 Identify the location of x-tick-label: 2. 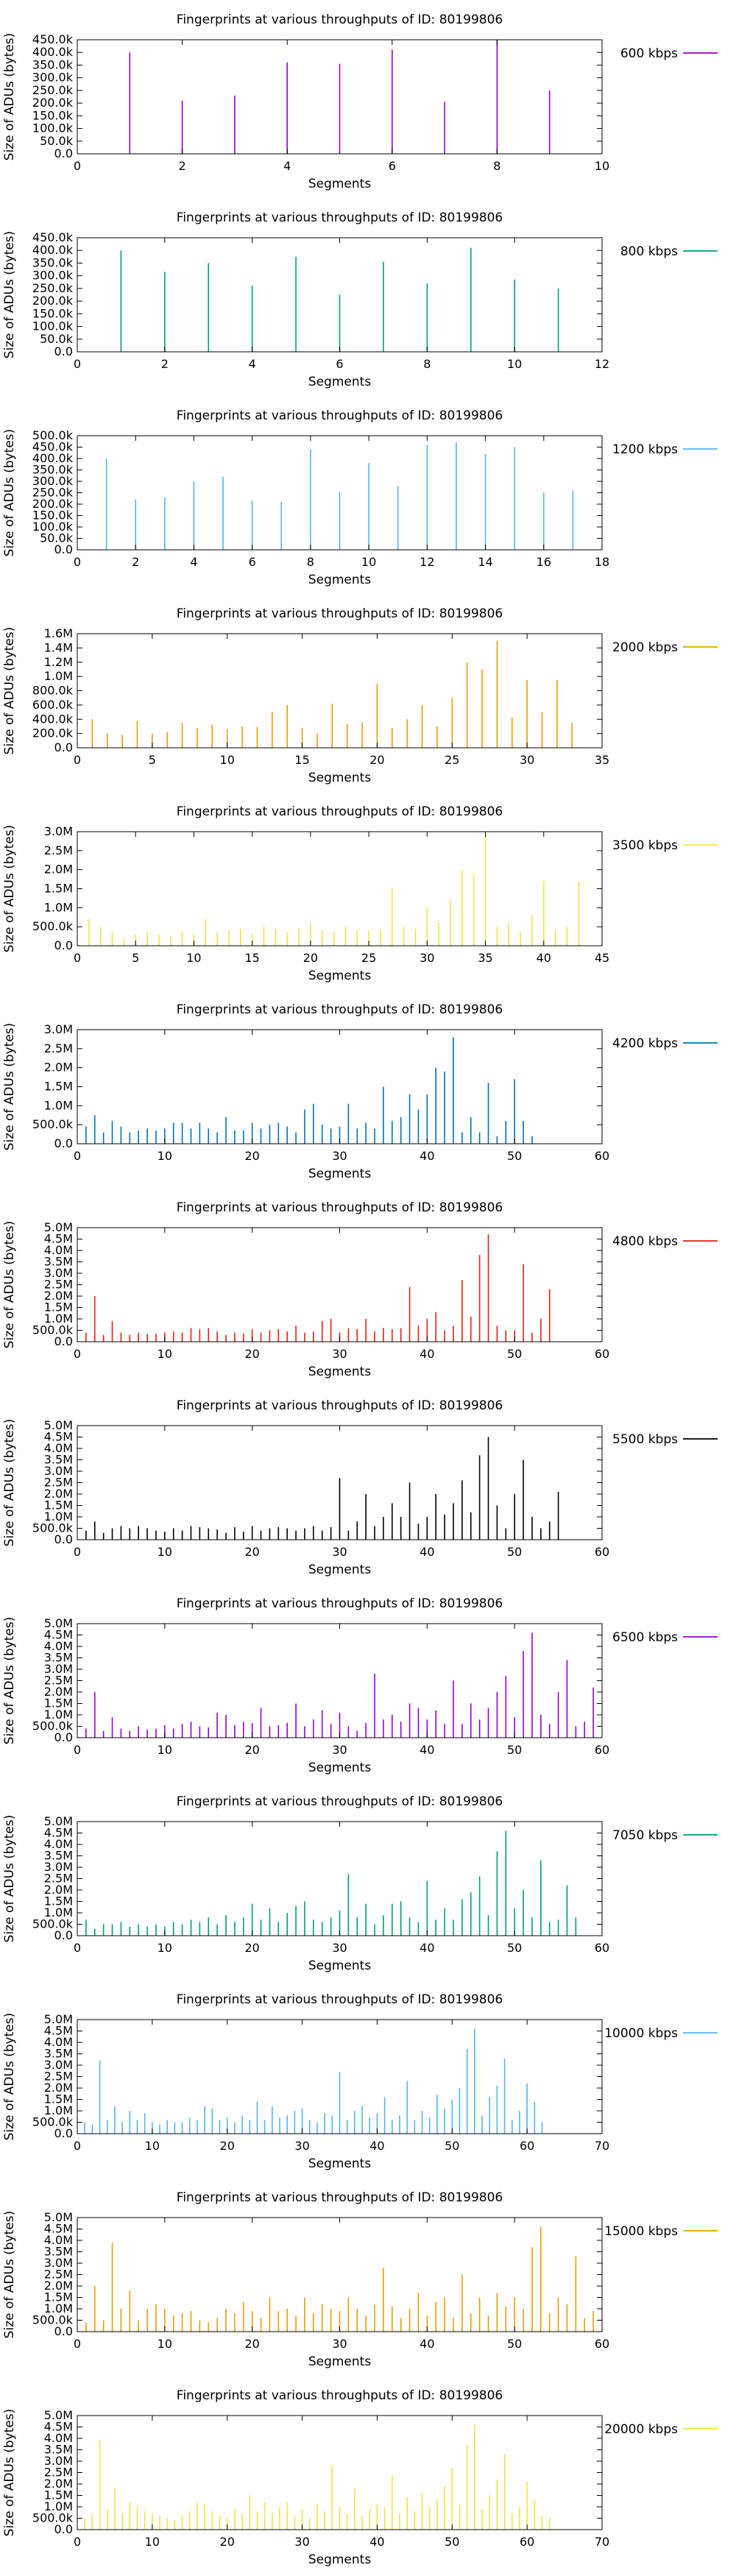
(182, 166).